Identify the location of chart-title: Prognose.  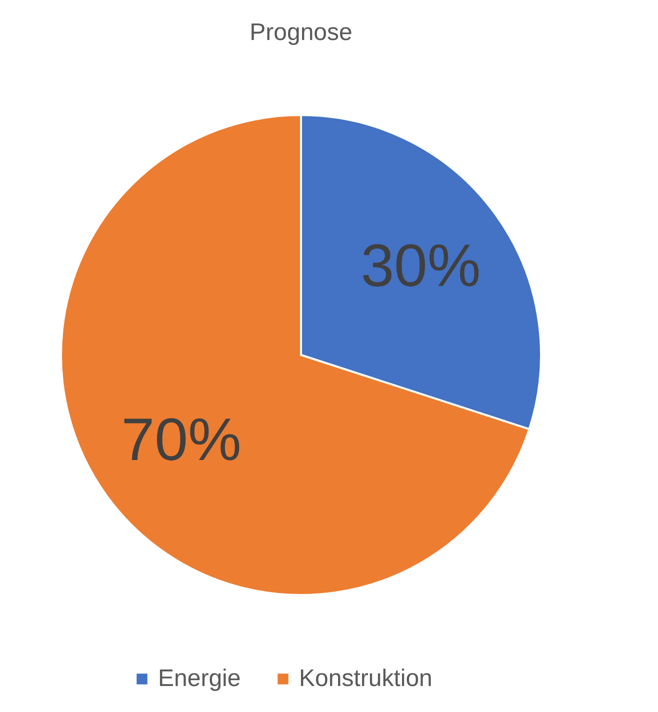
(301, 32).